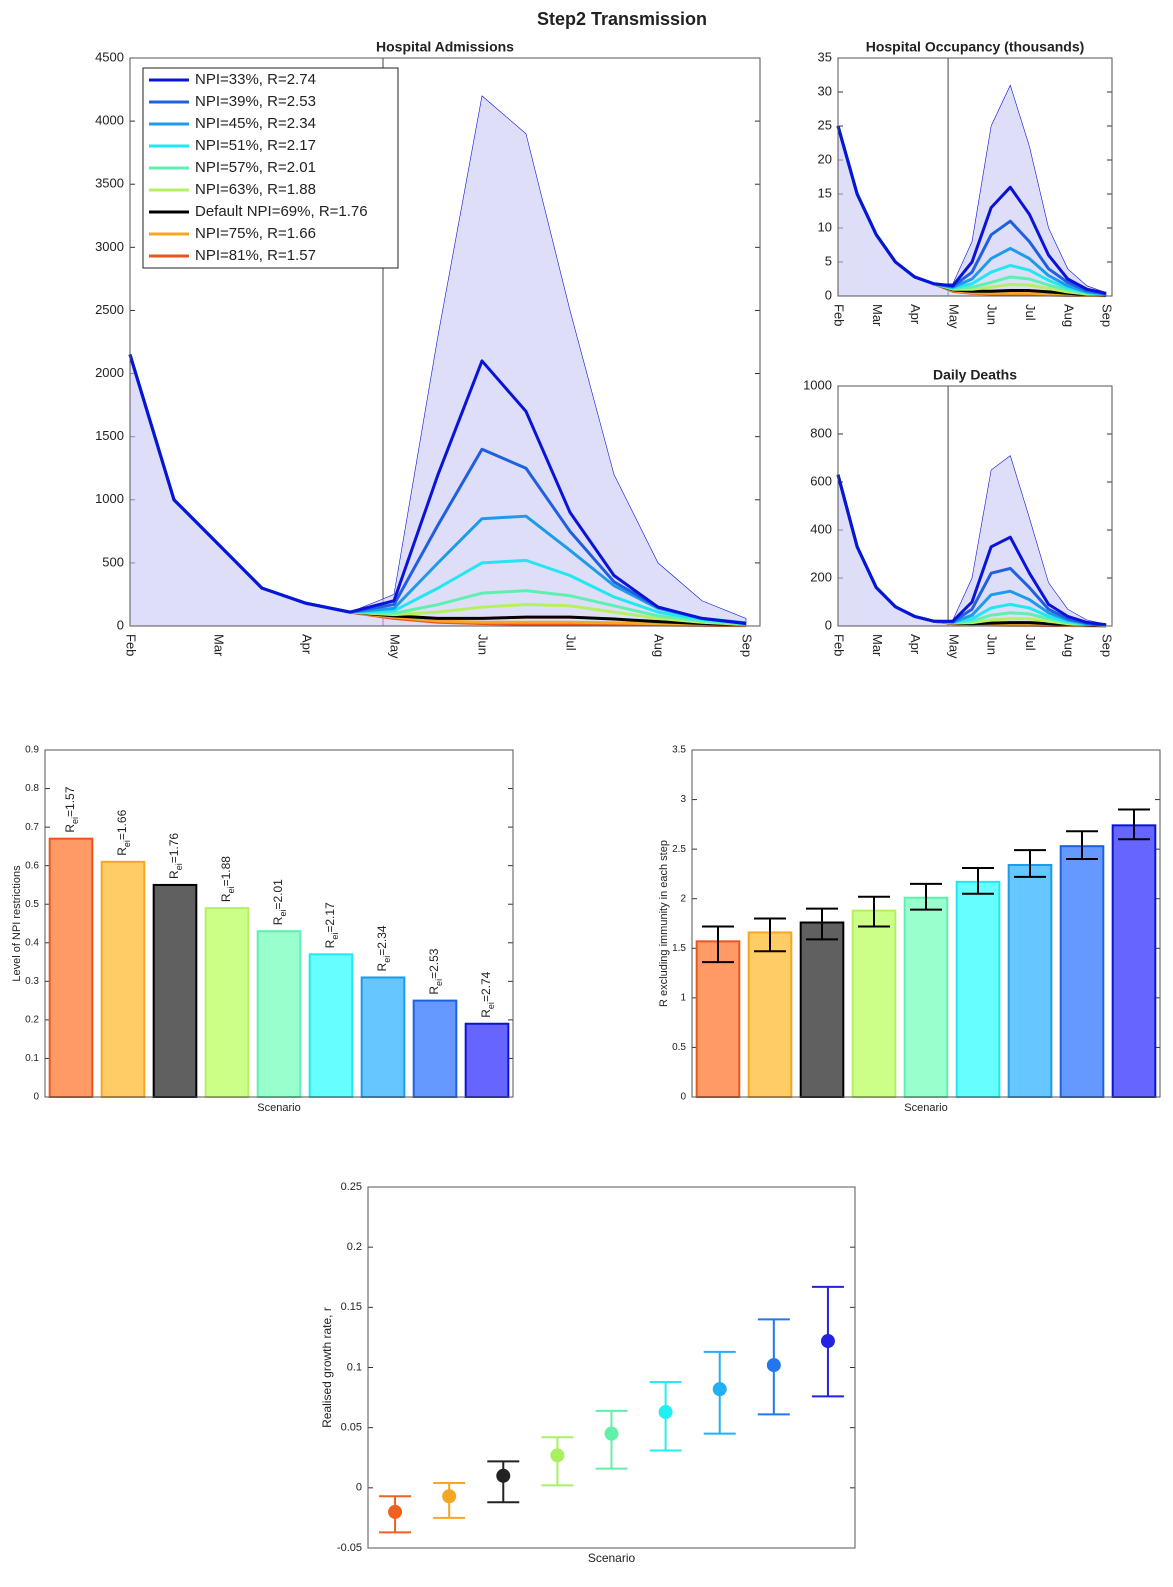 Image resolution: width=1173 pixels, height=1587 pixels. I want to click on x-tick-label: Jun, so click(992, 644).